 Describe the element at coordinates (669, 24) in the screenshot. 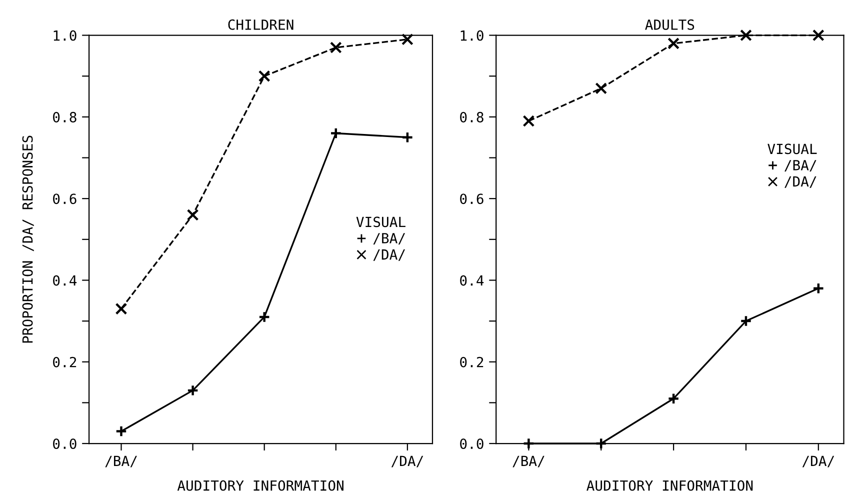

I see `chart-title: ADULTS` at that location.